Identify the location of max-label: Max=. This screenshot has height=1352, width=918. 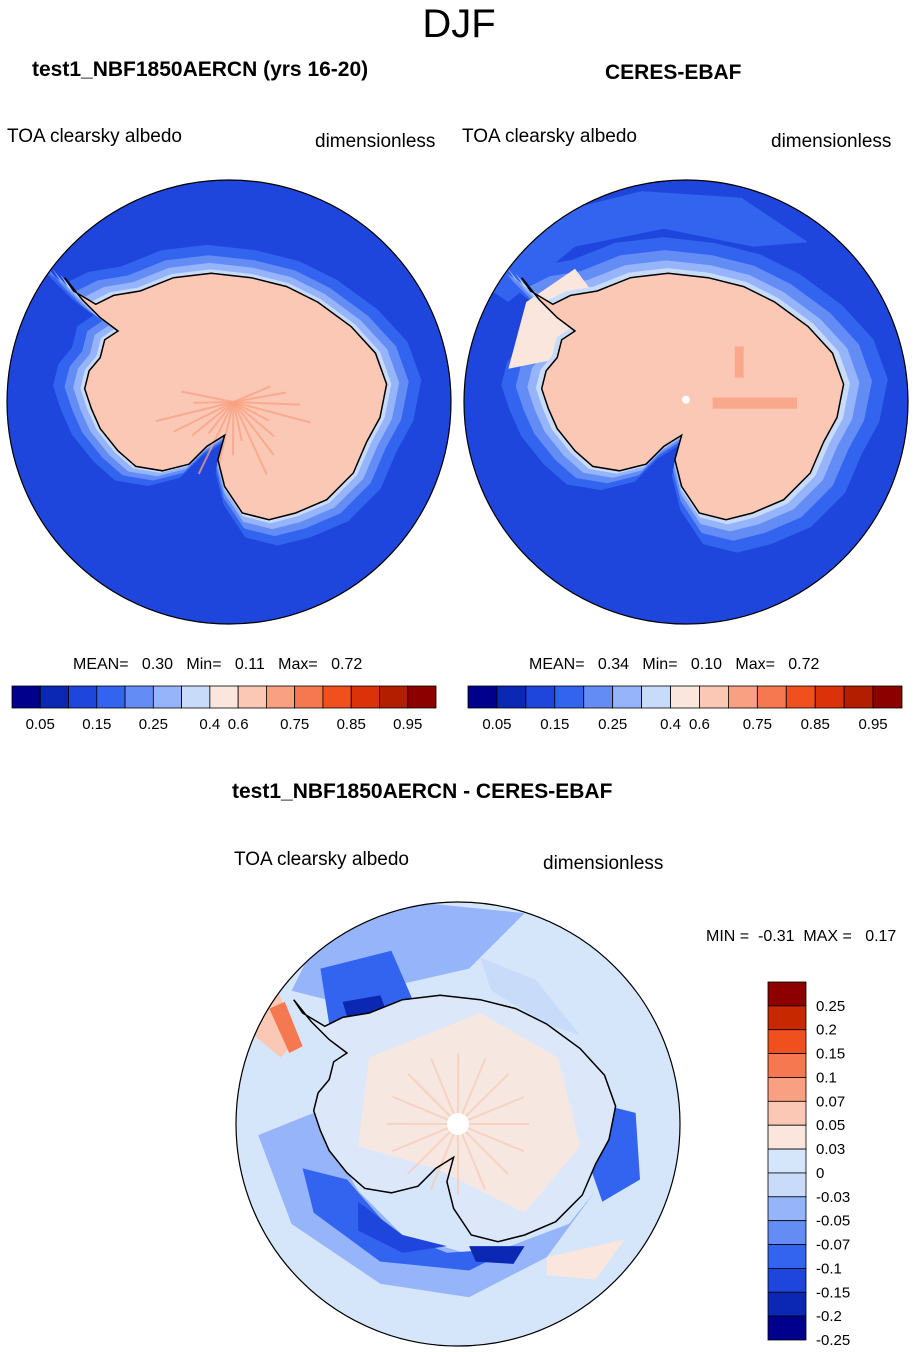
(755, 664).